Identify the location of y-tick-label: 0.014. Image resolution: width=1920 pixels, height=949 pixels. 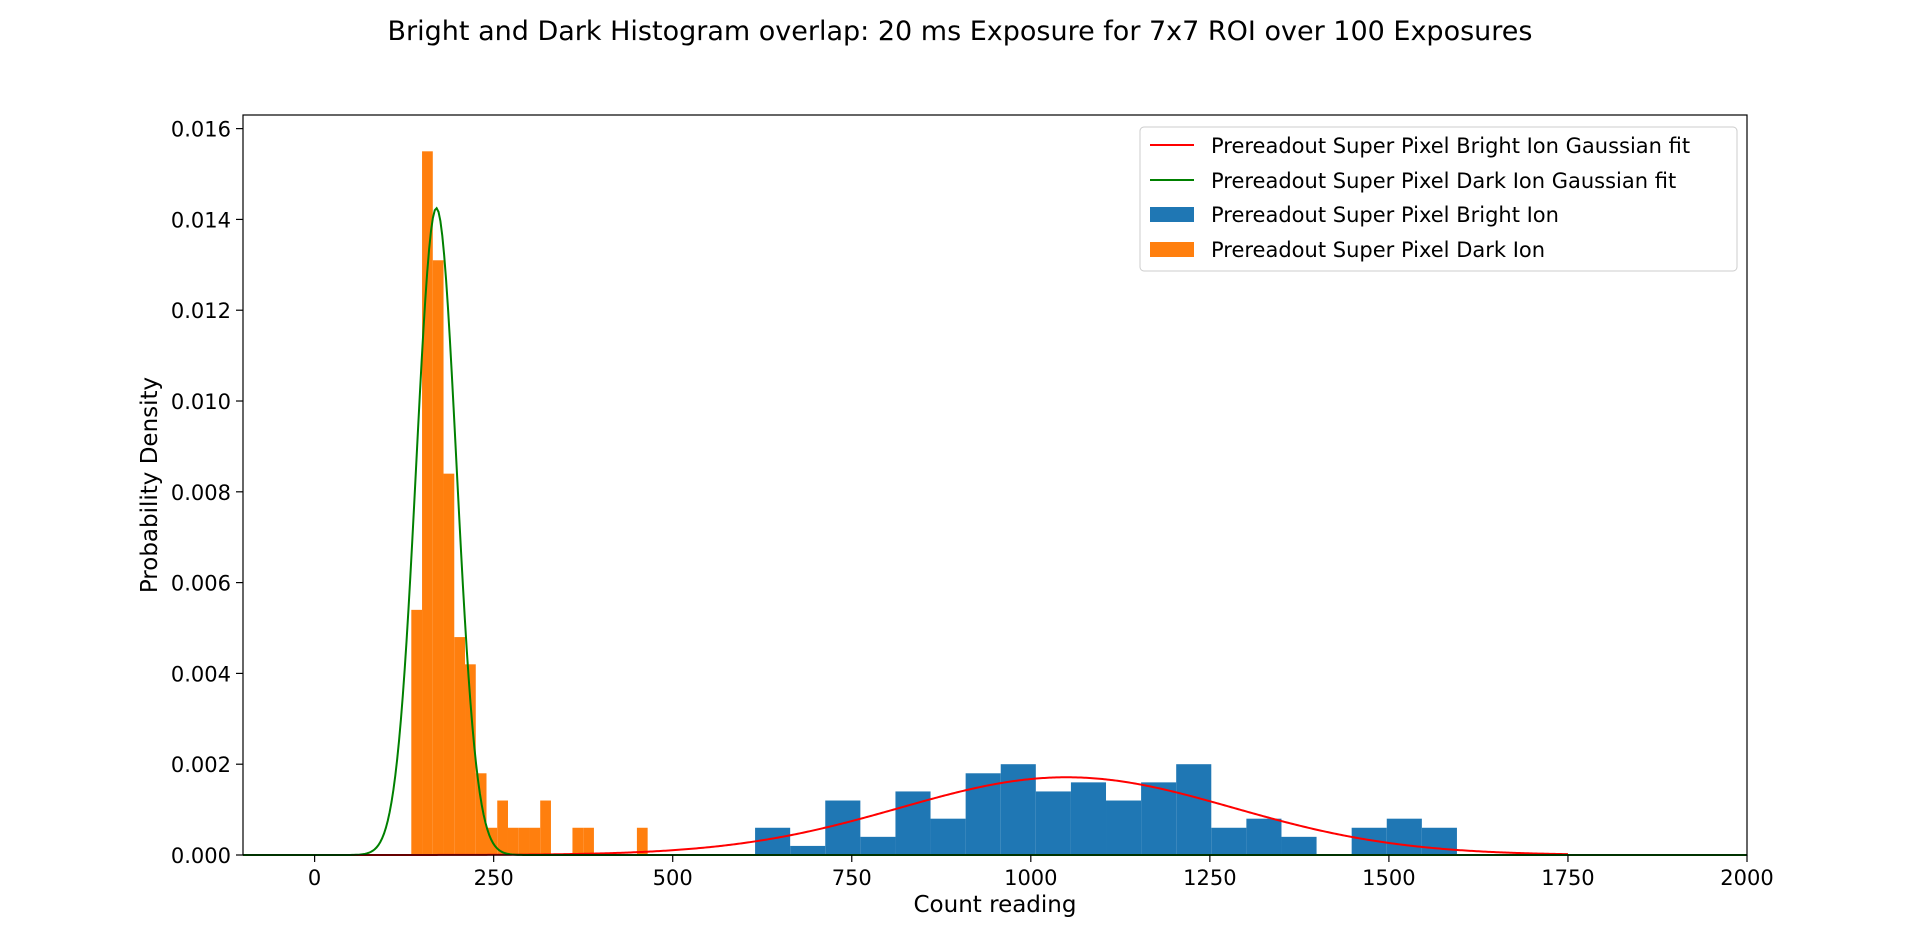
(201, 220).